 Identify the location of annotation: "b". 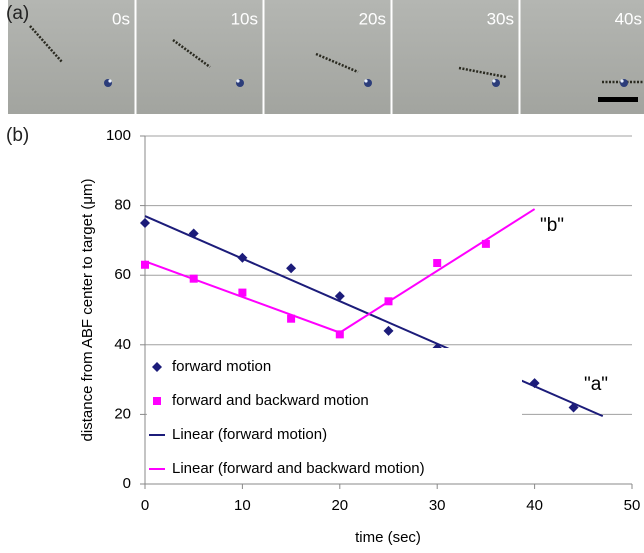
(552, 225).